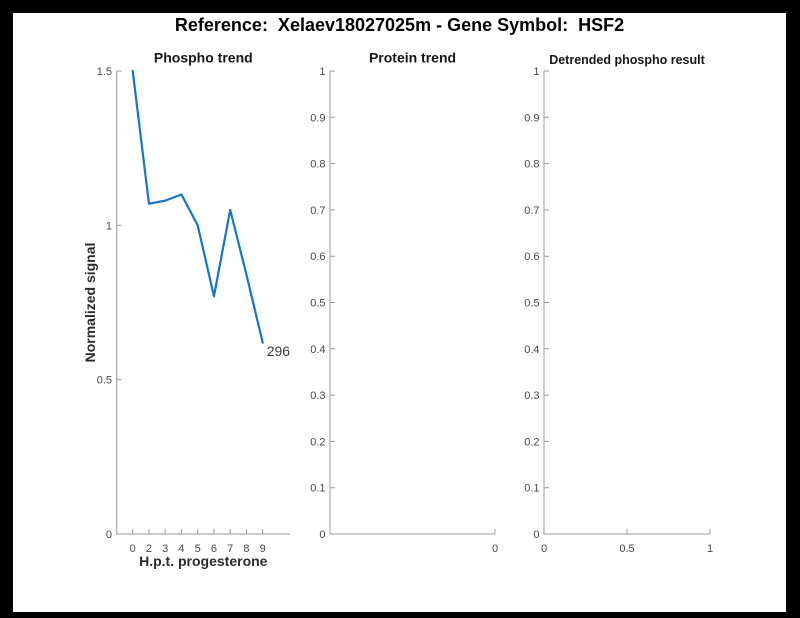 This screenshot has width=800, height=618. Describe the element at coordinates (546, 302) in the screenshot. I see `detrended-ytick-marks` at that location.